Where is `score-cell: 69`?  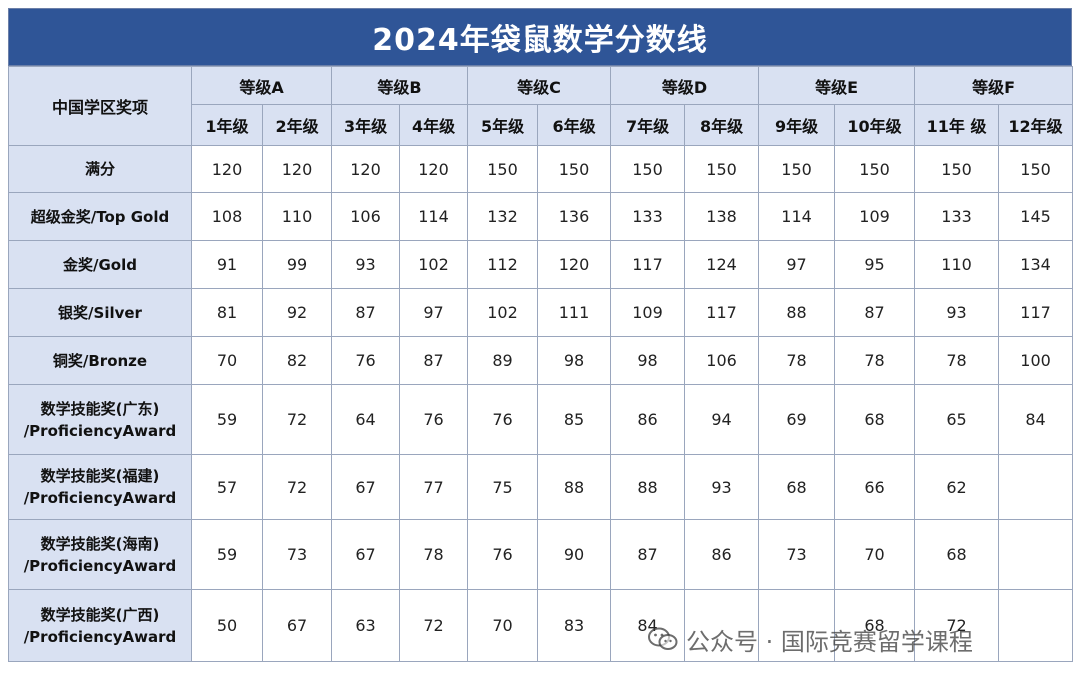 score-cell: 69 is located at coordinates (797, 419).